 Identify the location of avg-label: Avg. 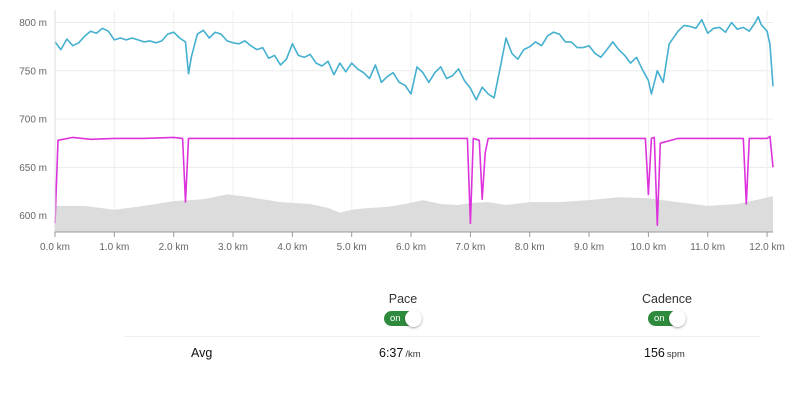
(202, 353).